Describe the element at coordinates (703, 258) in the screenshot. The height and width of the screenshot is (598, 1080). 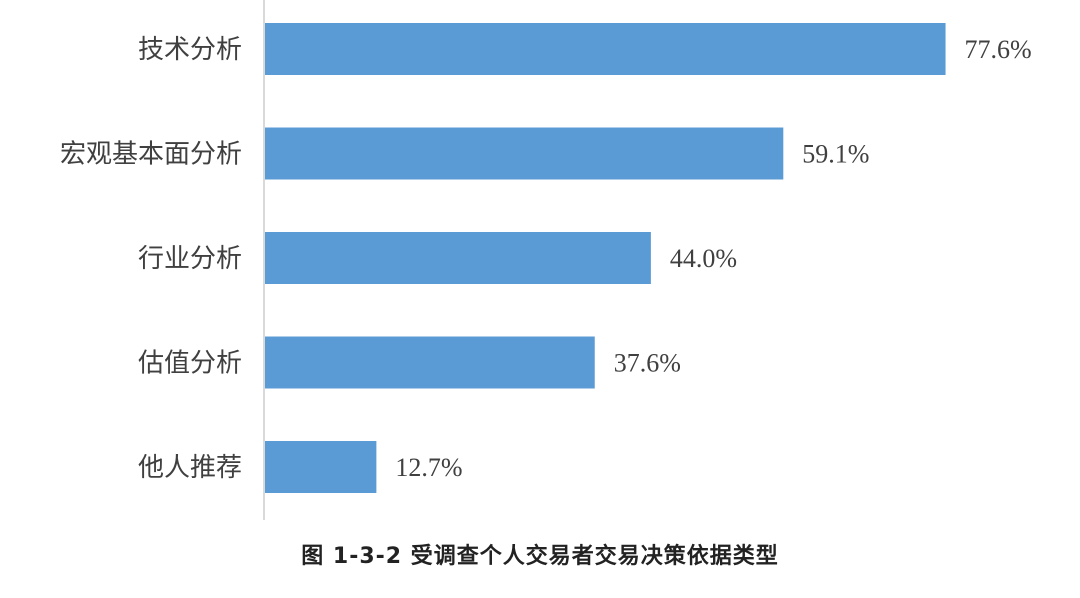
I see `value-label-2: 44.0%` at that location.